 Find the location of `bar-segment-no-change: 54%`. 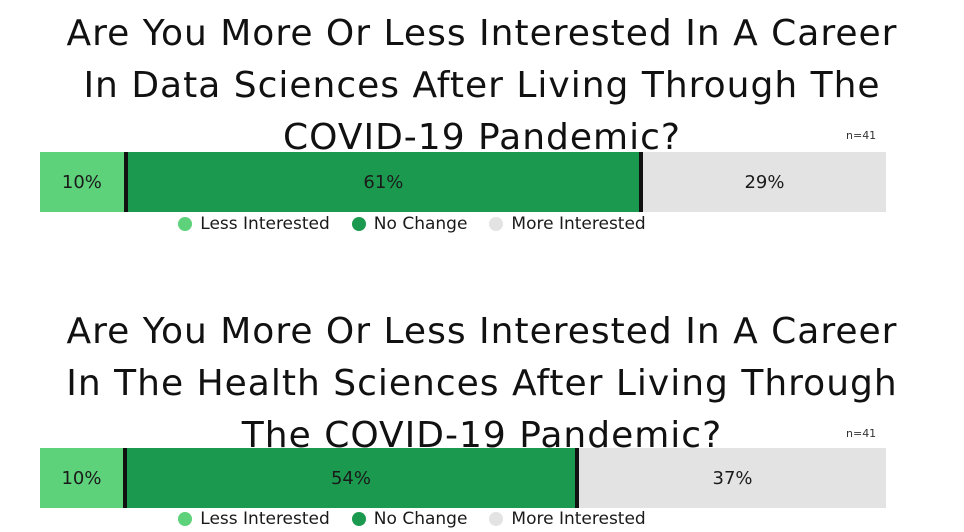

bar-segment-no-change: 54% is located at coordinates (351, 478).